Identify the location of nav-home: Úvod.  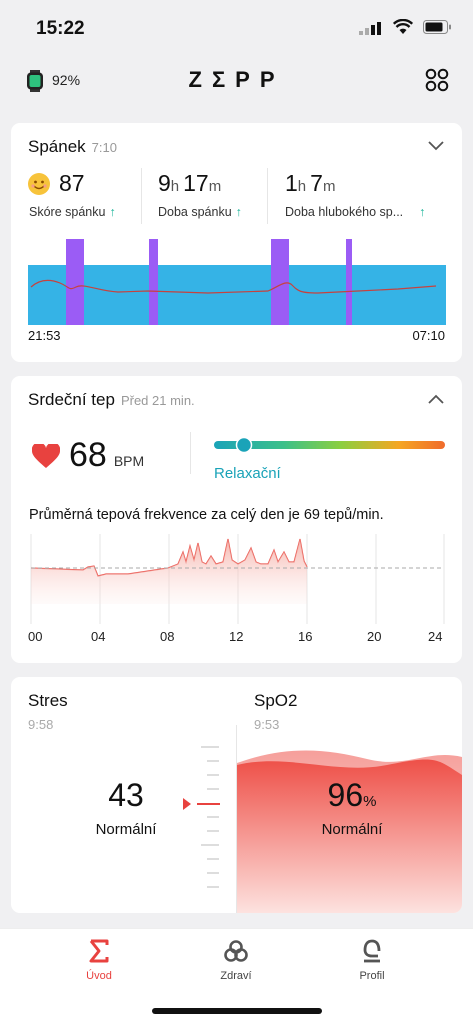
(99, 960).